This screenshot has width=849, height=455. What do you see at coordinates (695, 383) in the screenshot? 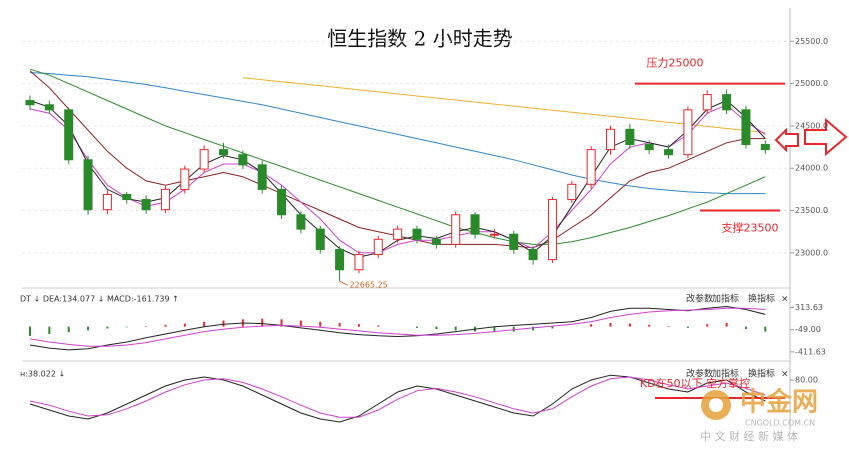
I see `reference-label: KD在50以下 空方掌控` at bounding box center [695, 383].